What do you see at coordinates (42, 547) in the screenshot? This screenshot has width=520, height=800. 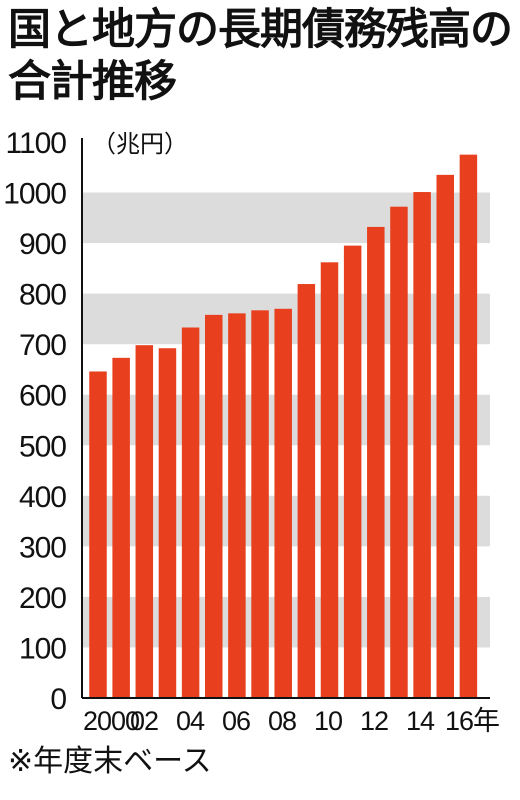 I see `y-tick-label: 300` at bounding box center [42, 547].